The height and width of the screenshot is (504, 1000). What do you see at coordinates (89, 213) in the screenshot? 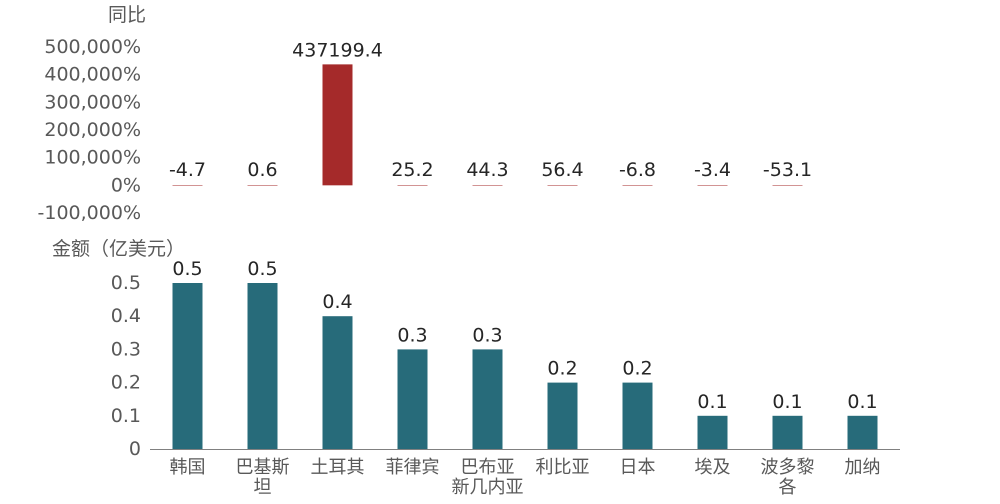
I see `yoy-tick-label: -100,000%` at bounding box center [89, 213].